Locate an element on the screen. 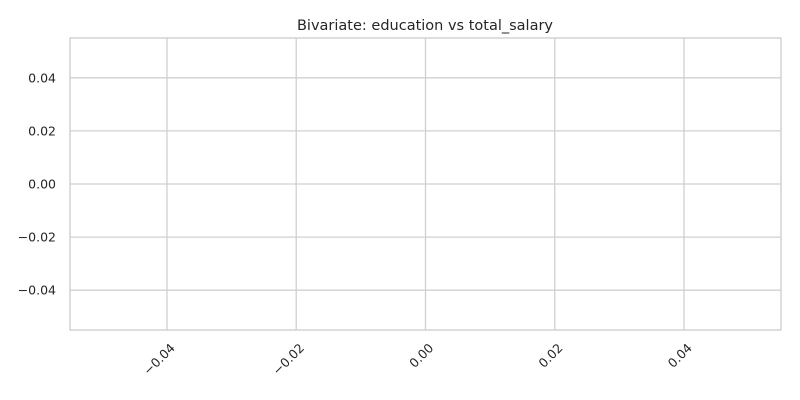 This screenshot has height=400, width=800. x-tick-label: 0.02 is located at coordinates (550, 355).